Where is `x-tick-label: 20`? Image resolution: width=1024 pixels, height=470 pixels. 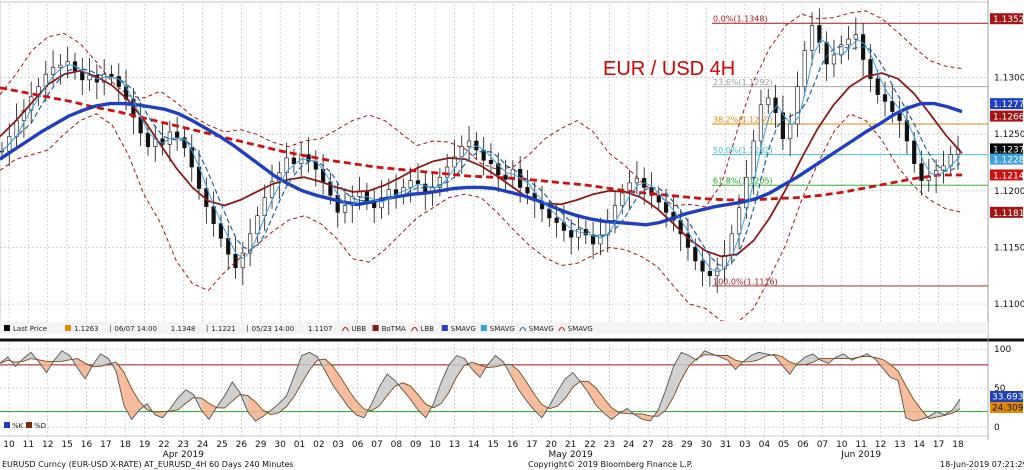 x-tick-label: 20 is located at coordinates (552, 445).